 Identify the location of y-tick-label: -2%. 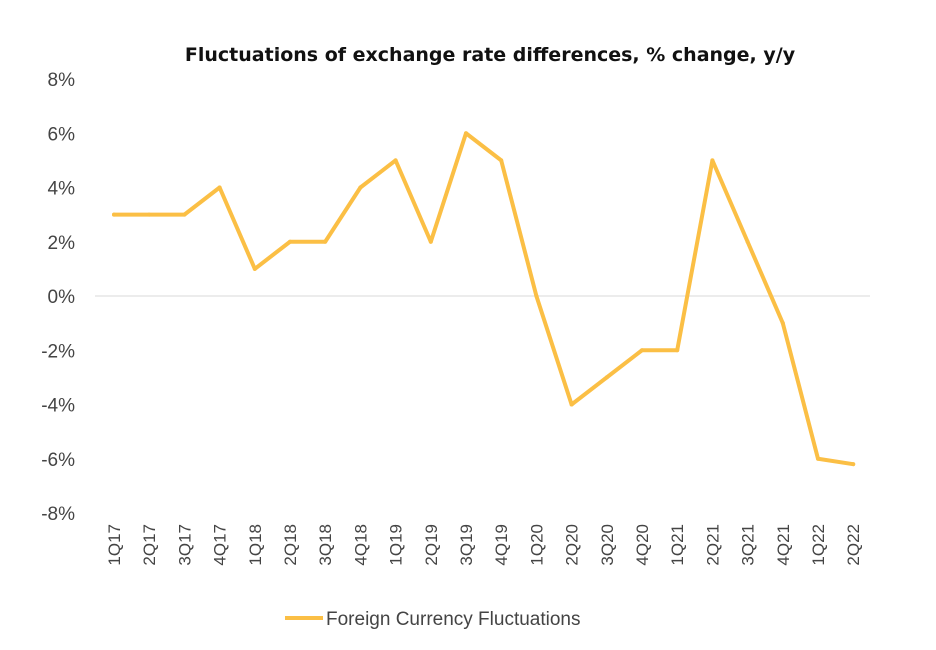
(58, 351).